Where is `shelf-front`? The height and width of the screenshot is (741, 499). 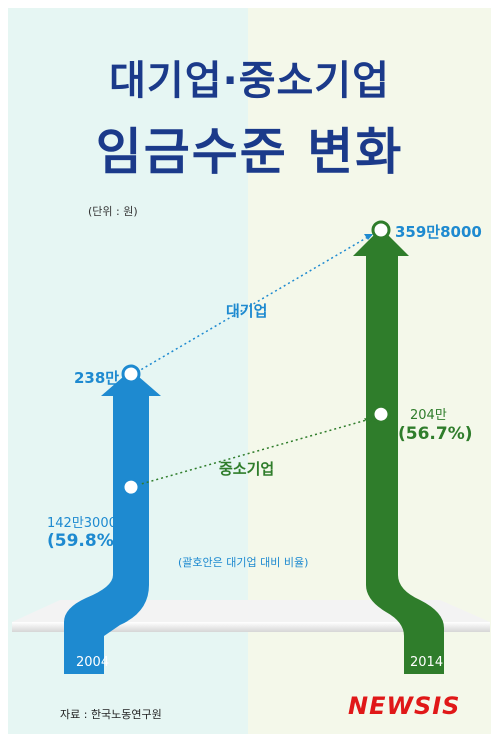 shelf-front is located at coordinates (251, 627).